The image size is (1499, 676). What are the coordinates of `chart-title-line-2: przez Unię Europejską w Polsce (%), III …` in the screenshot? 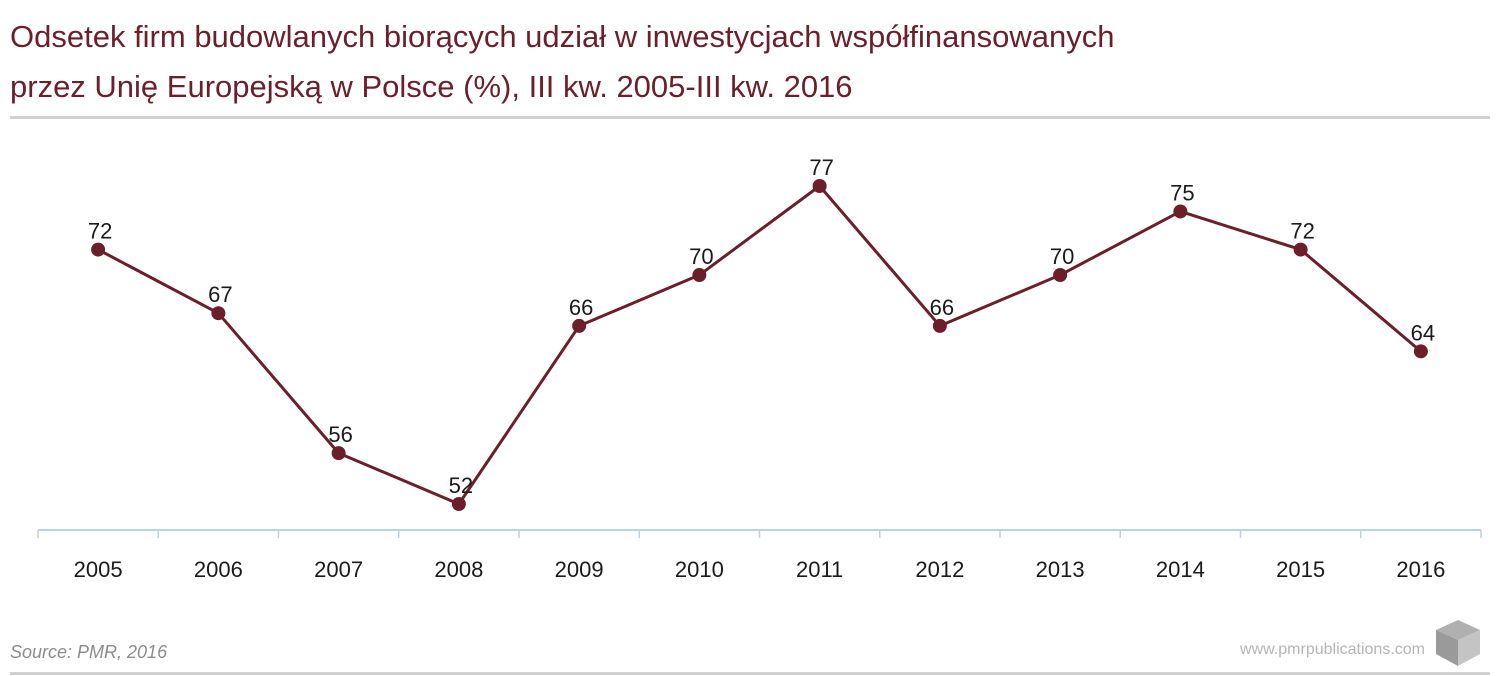 It's located at (431, 86).